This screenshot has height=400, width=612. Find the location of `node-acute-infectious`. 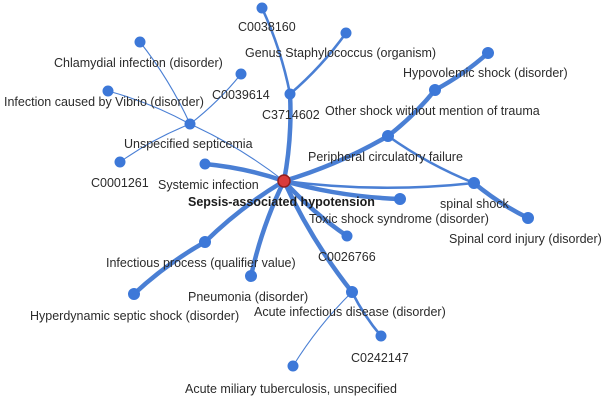

node-acute-infectious is located at coordinates (352, 292).